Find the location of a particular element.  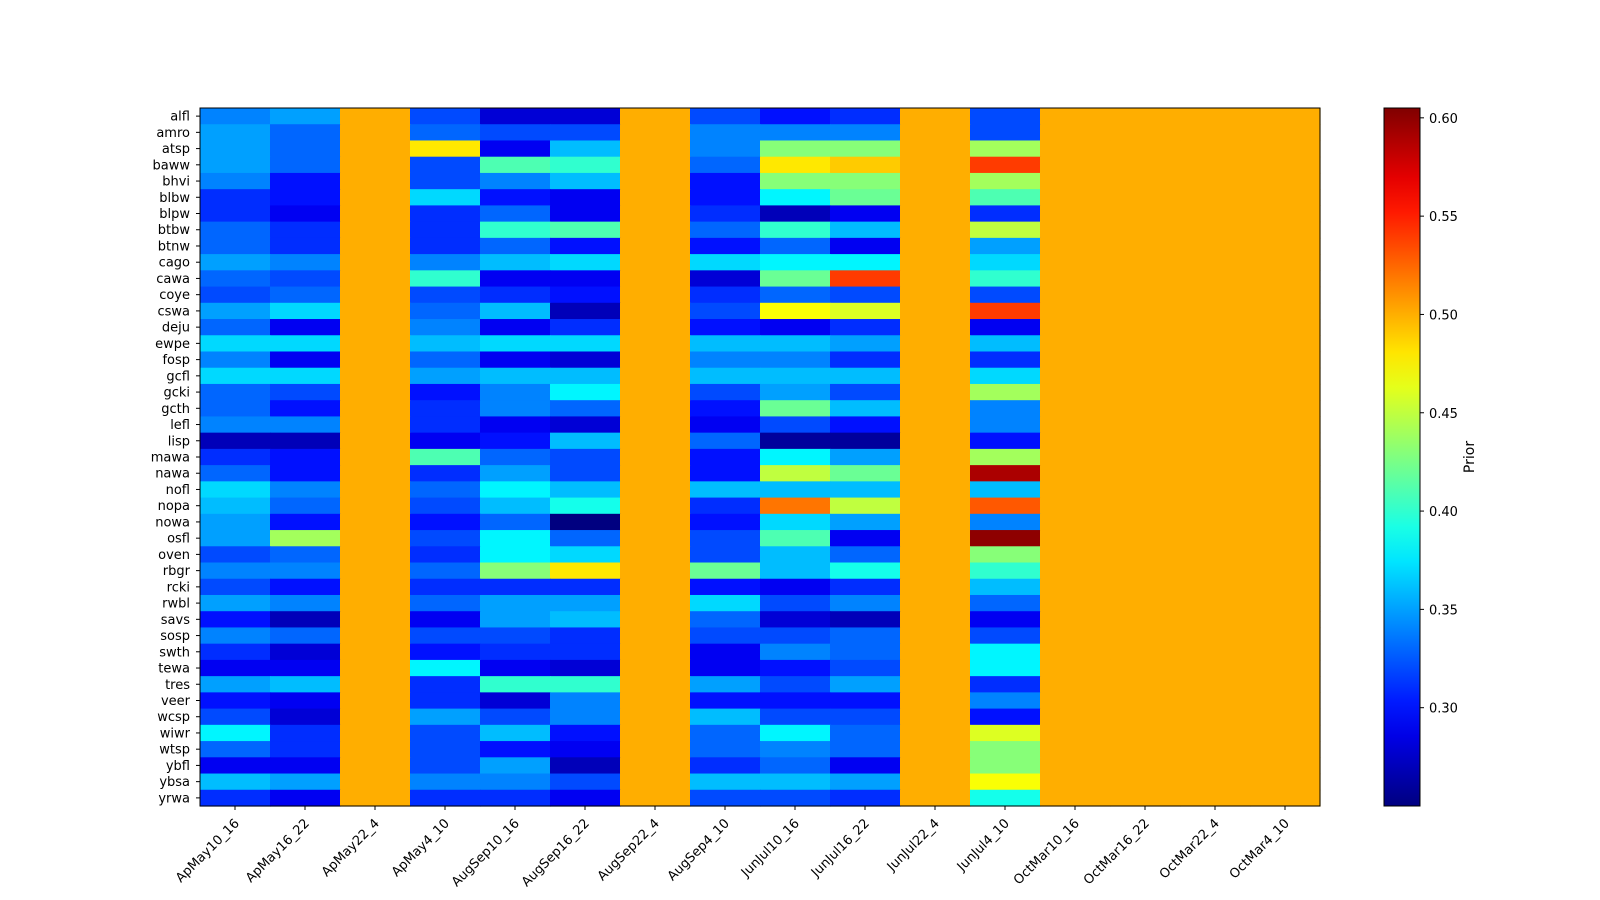

y-tick-label: wtsp is located at coordinates (174, 750).